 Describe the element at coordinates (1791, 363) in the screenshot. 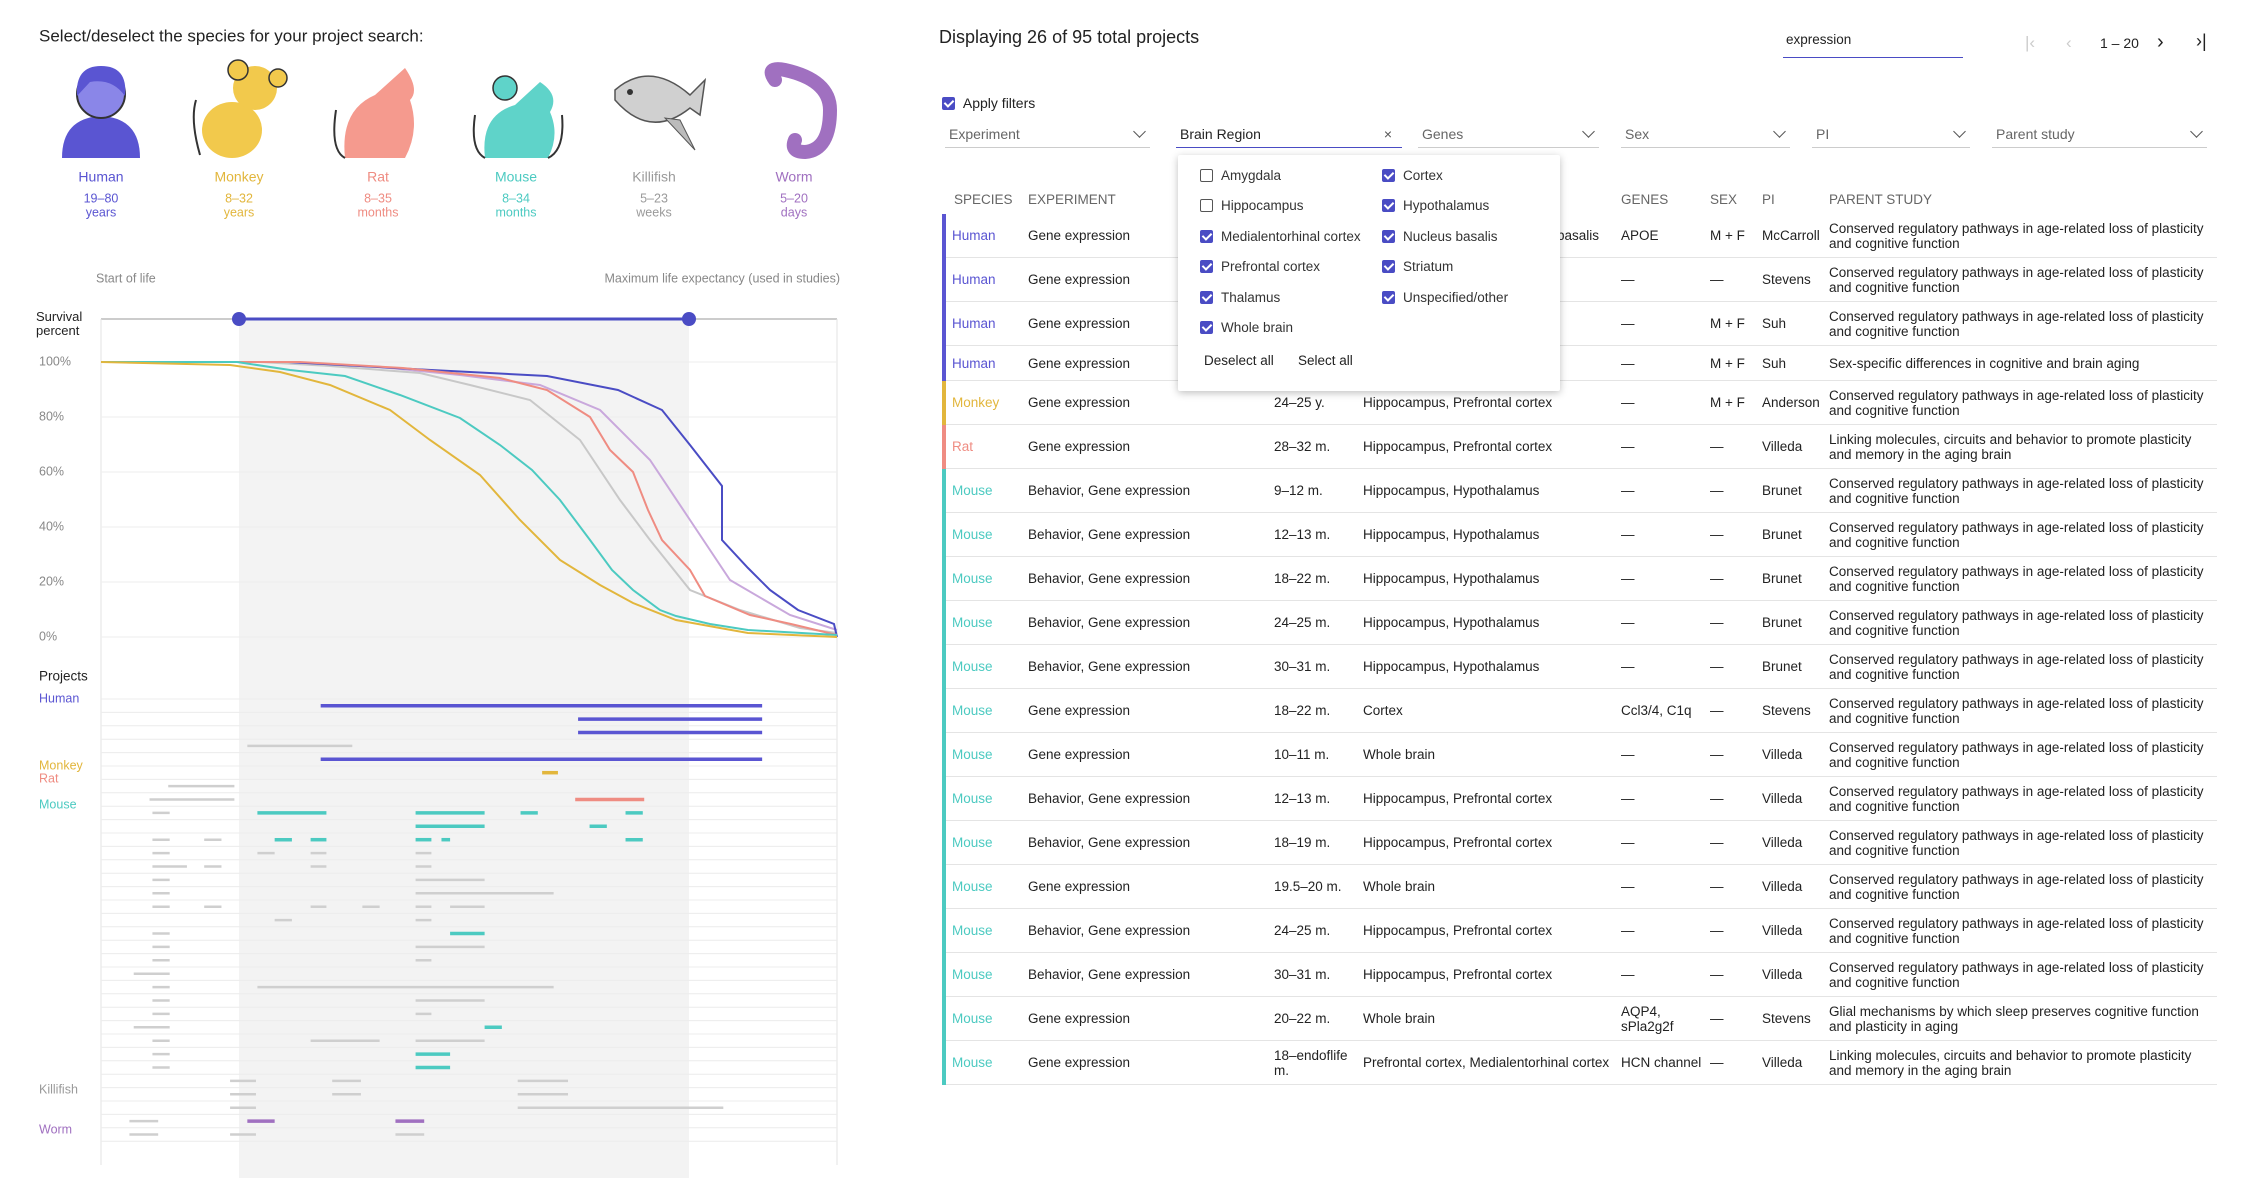

I see `table-cell: Suh` at that location.